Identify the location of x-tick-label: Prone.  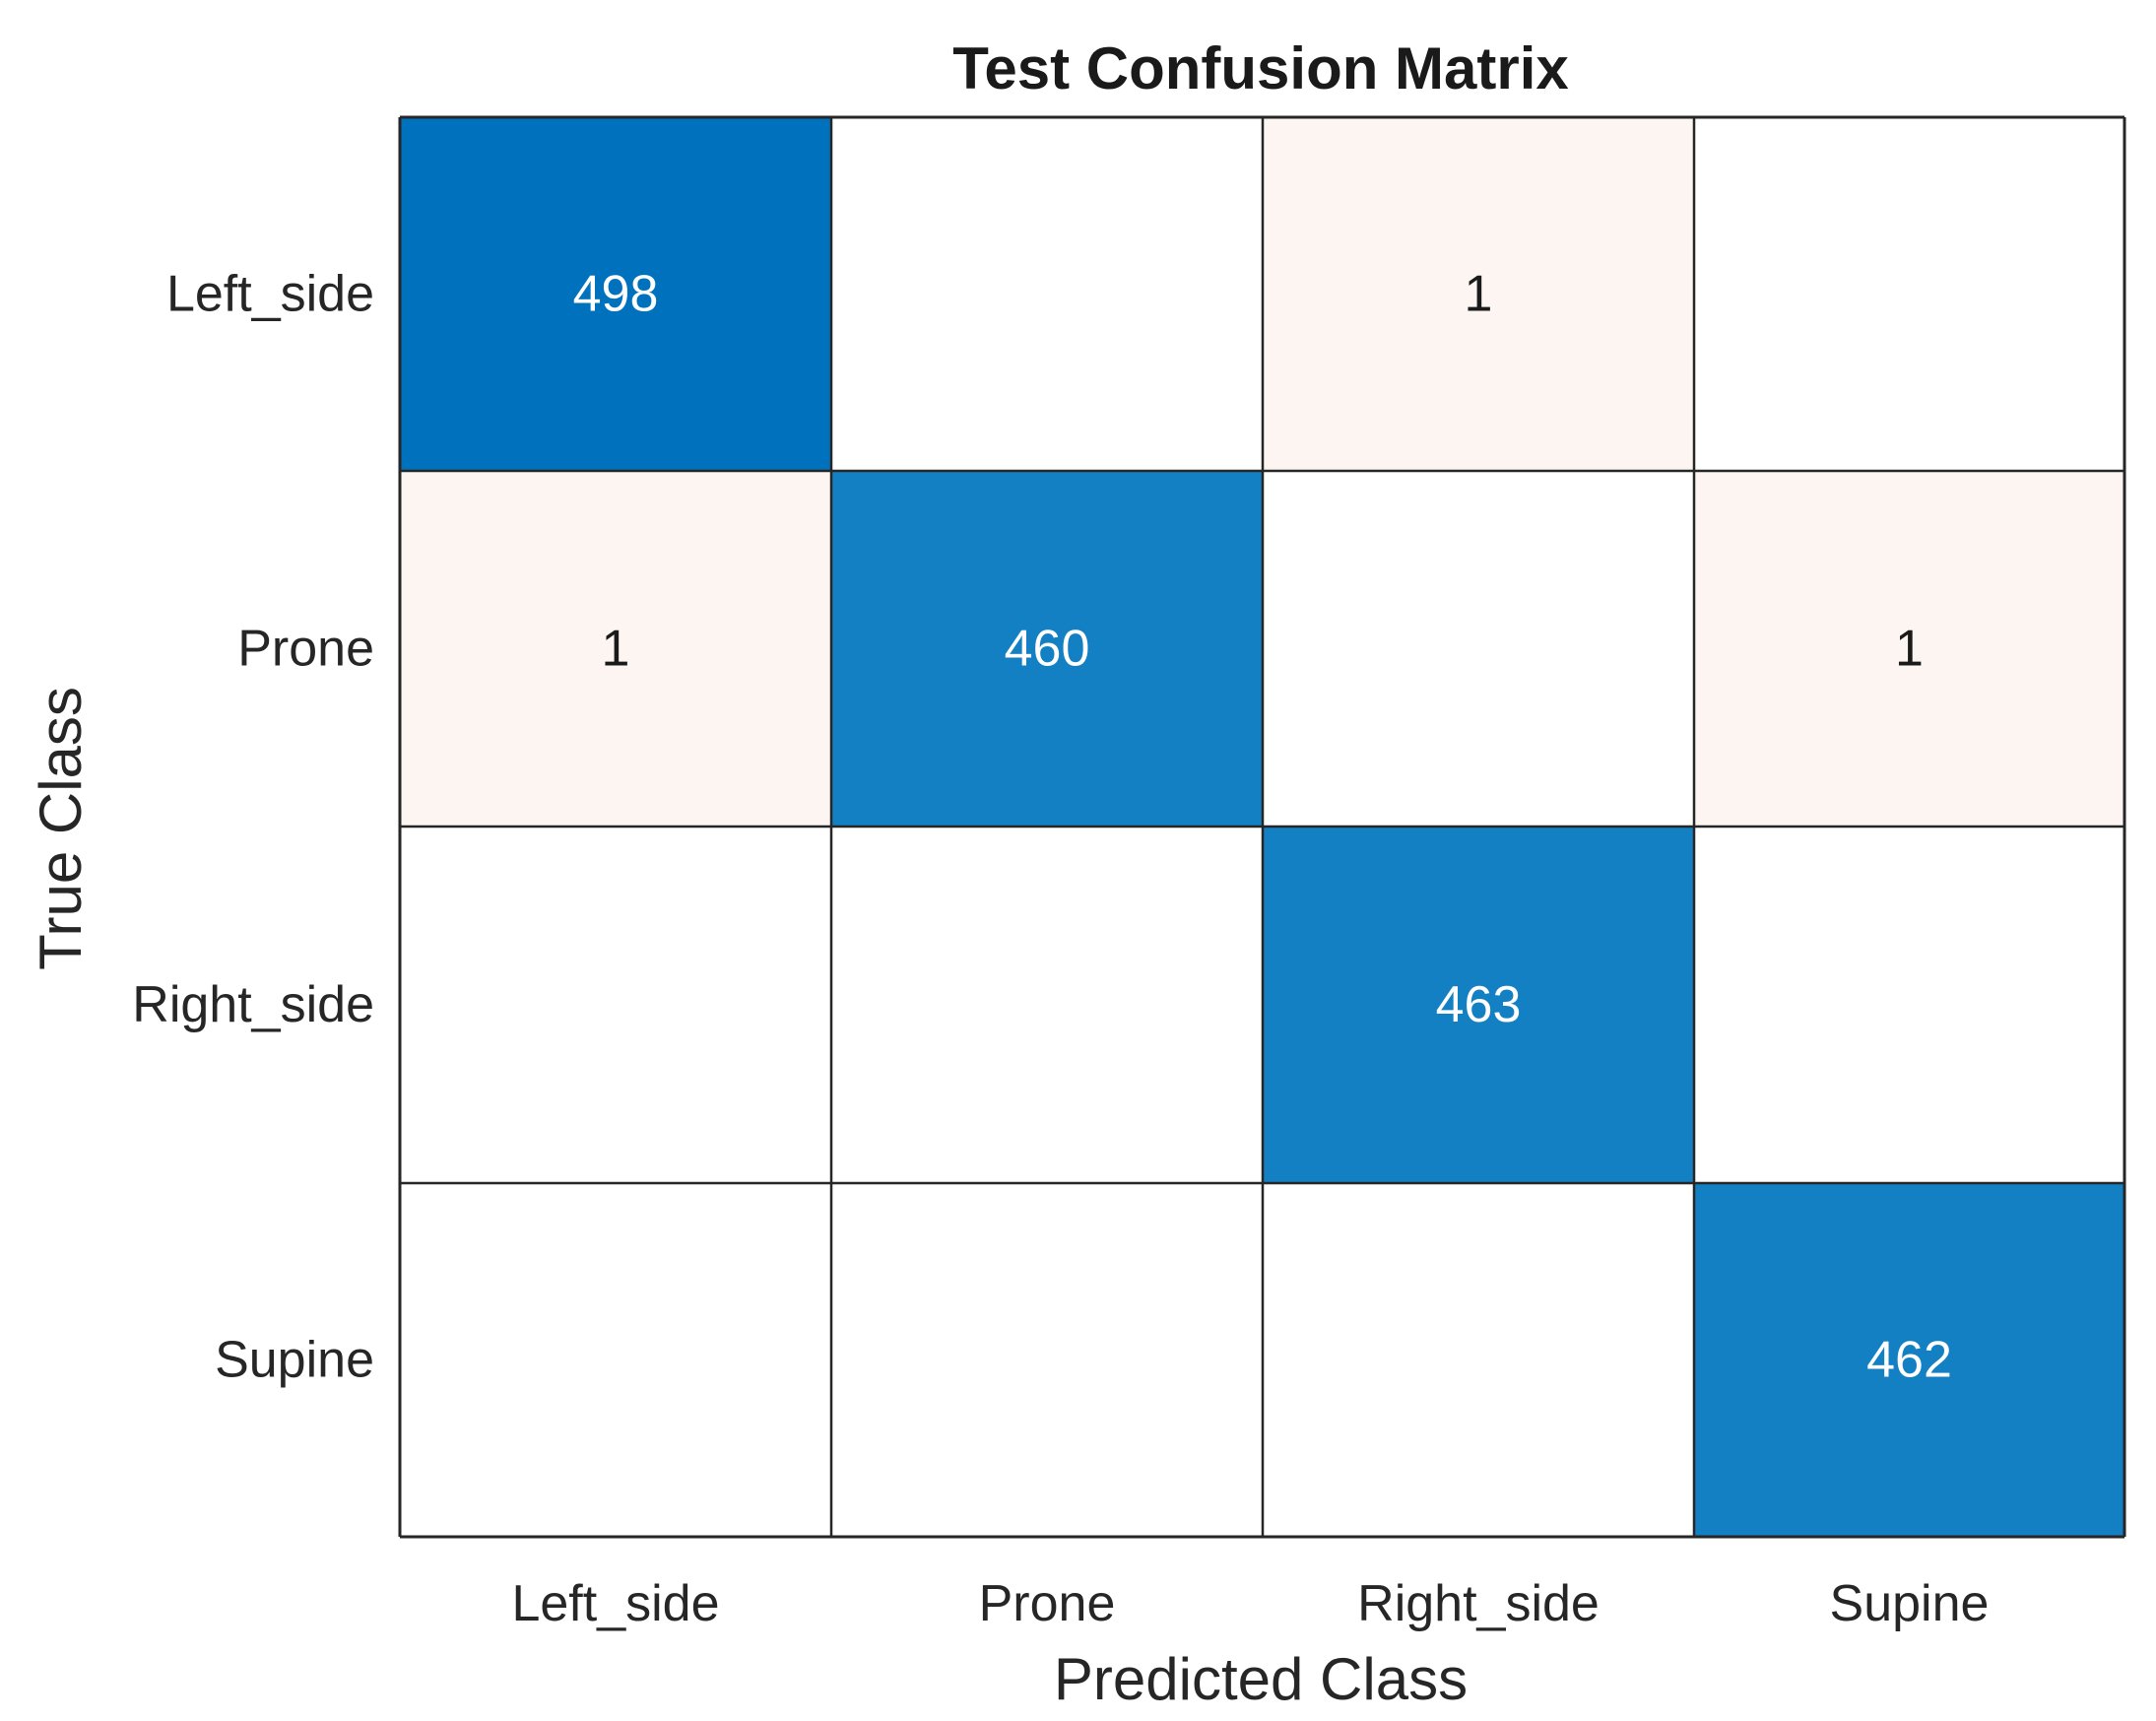
(1048, 1603).